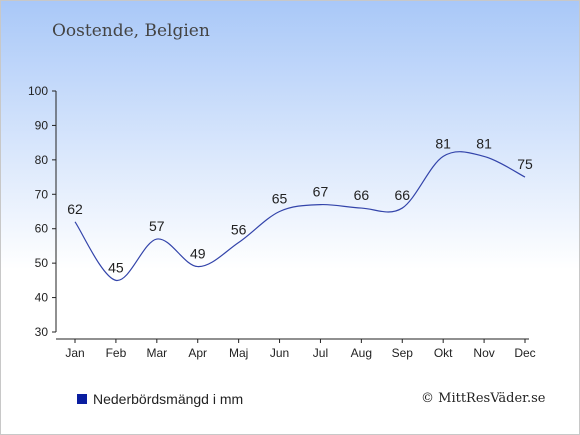 The image size is (580, 435). What do you see at coordinates (525, 164) in the screenshot?
I see `data-label: 75` at bounding box center [525, 164].